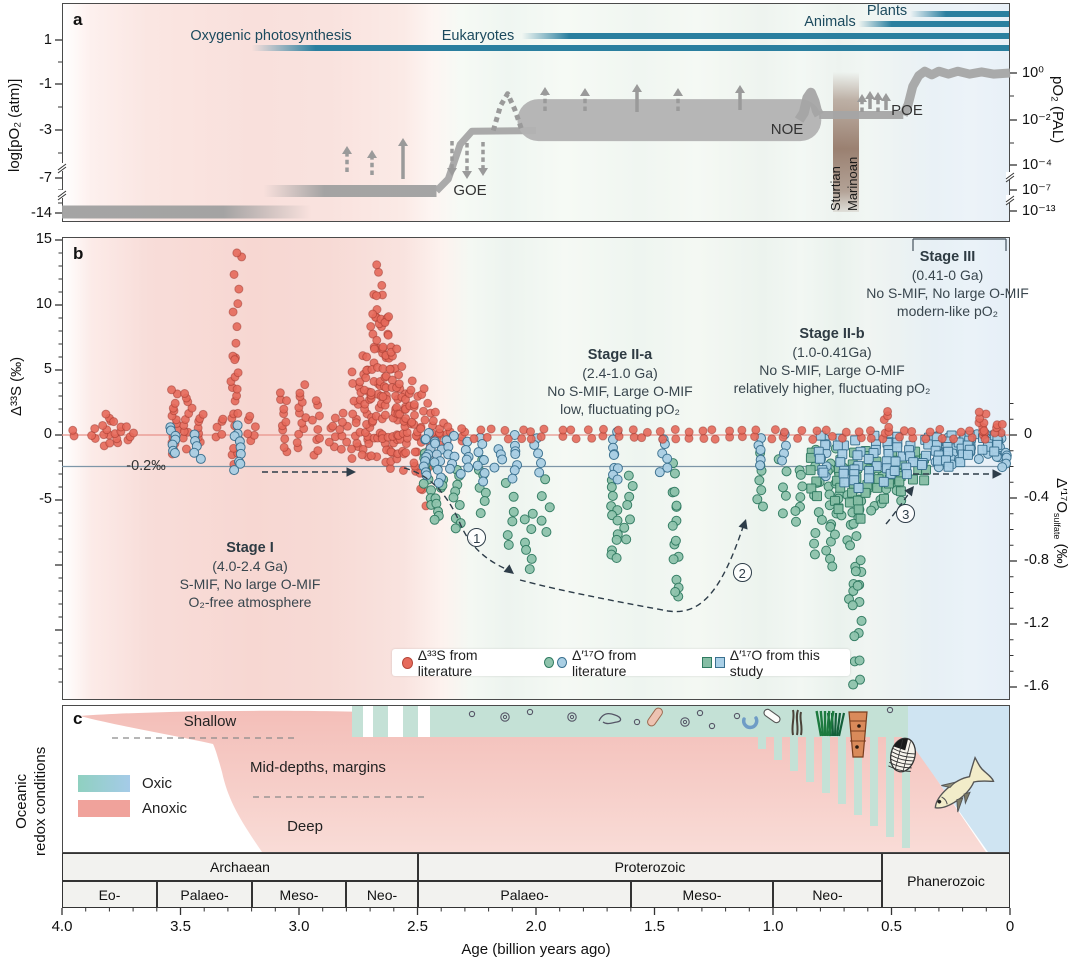 This screenshot has height=965, width=1080. What do you see at coordinates (45, 499) in the screenshot?
I see `tick-label: -5` at bounding box center [45, 499].